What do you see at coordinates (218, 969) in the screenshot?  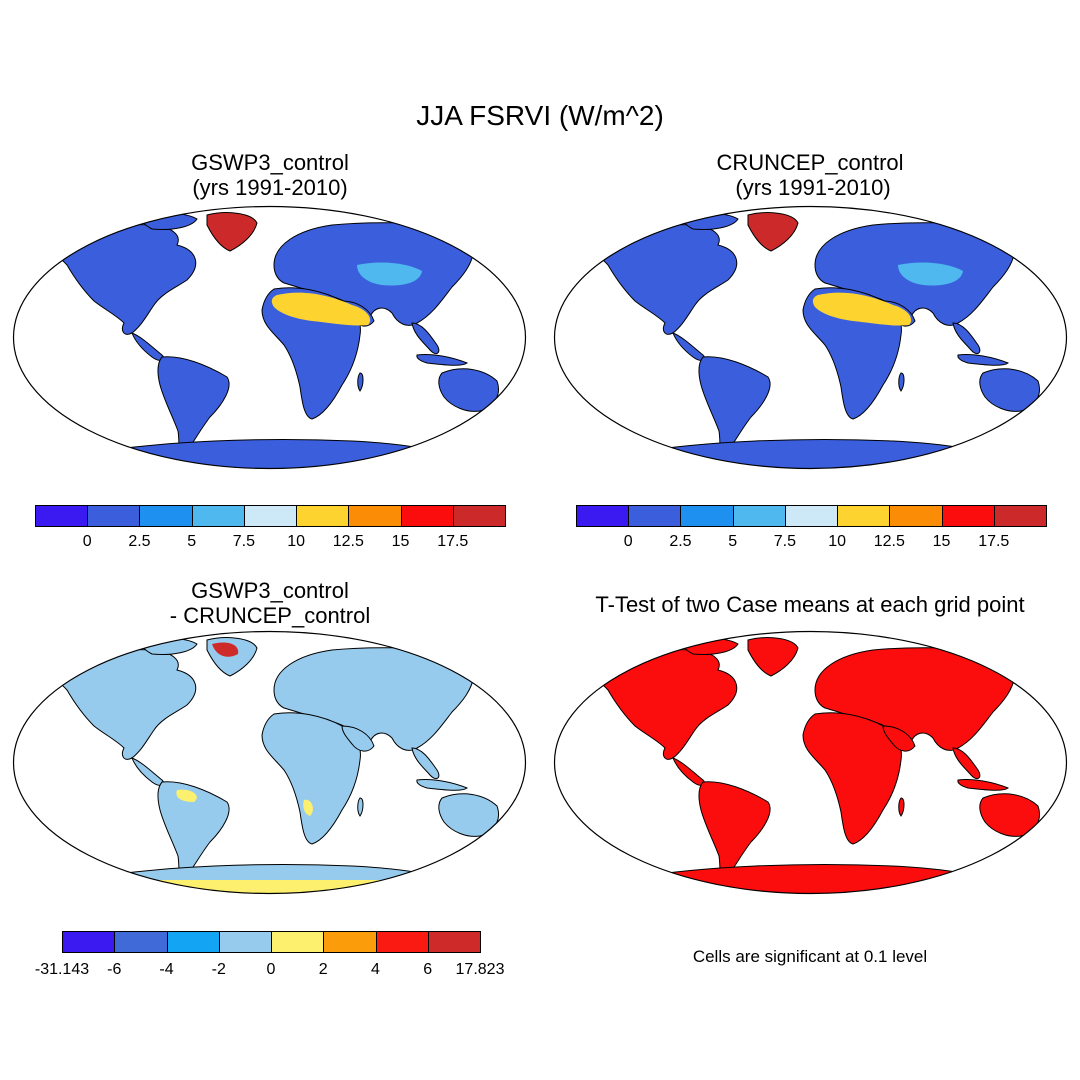 I see `colorbar-tick-label: -2` at bounding box center [218, 969].